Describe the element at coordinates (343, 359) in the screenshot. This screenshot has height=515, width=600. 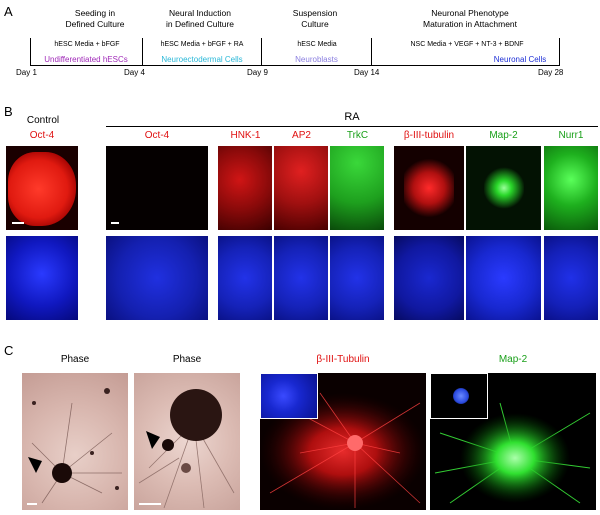
I see `panel-c-label-beta3-tubulin: β-III-Tubulin` at that location.